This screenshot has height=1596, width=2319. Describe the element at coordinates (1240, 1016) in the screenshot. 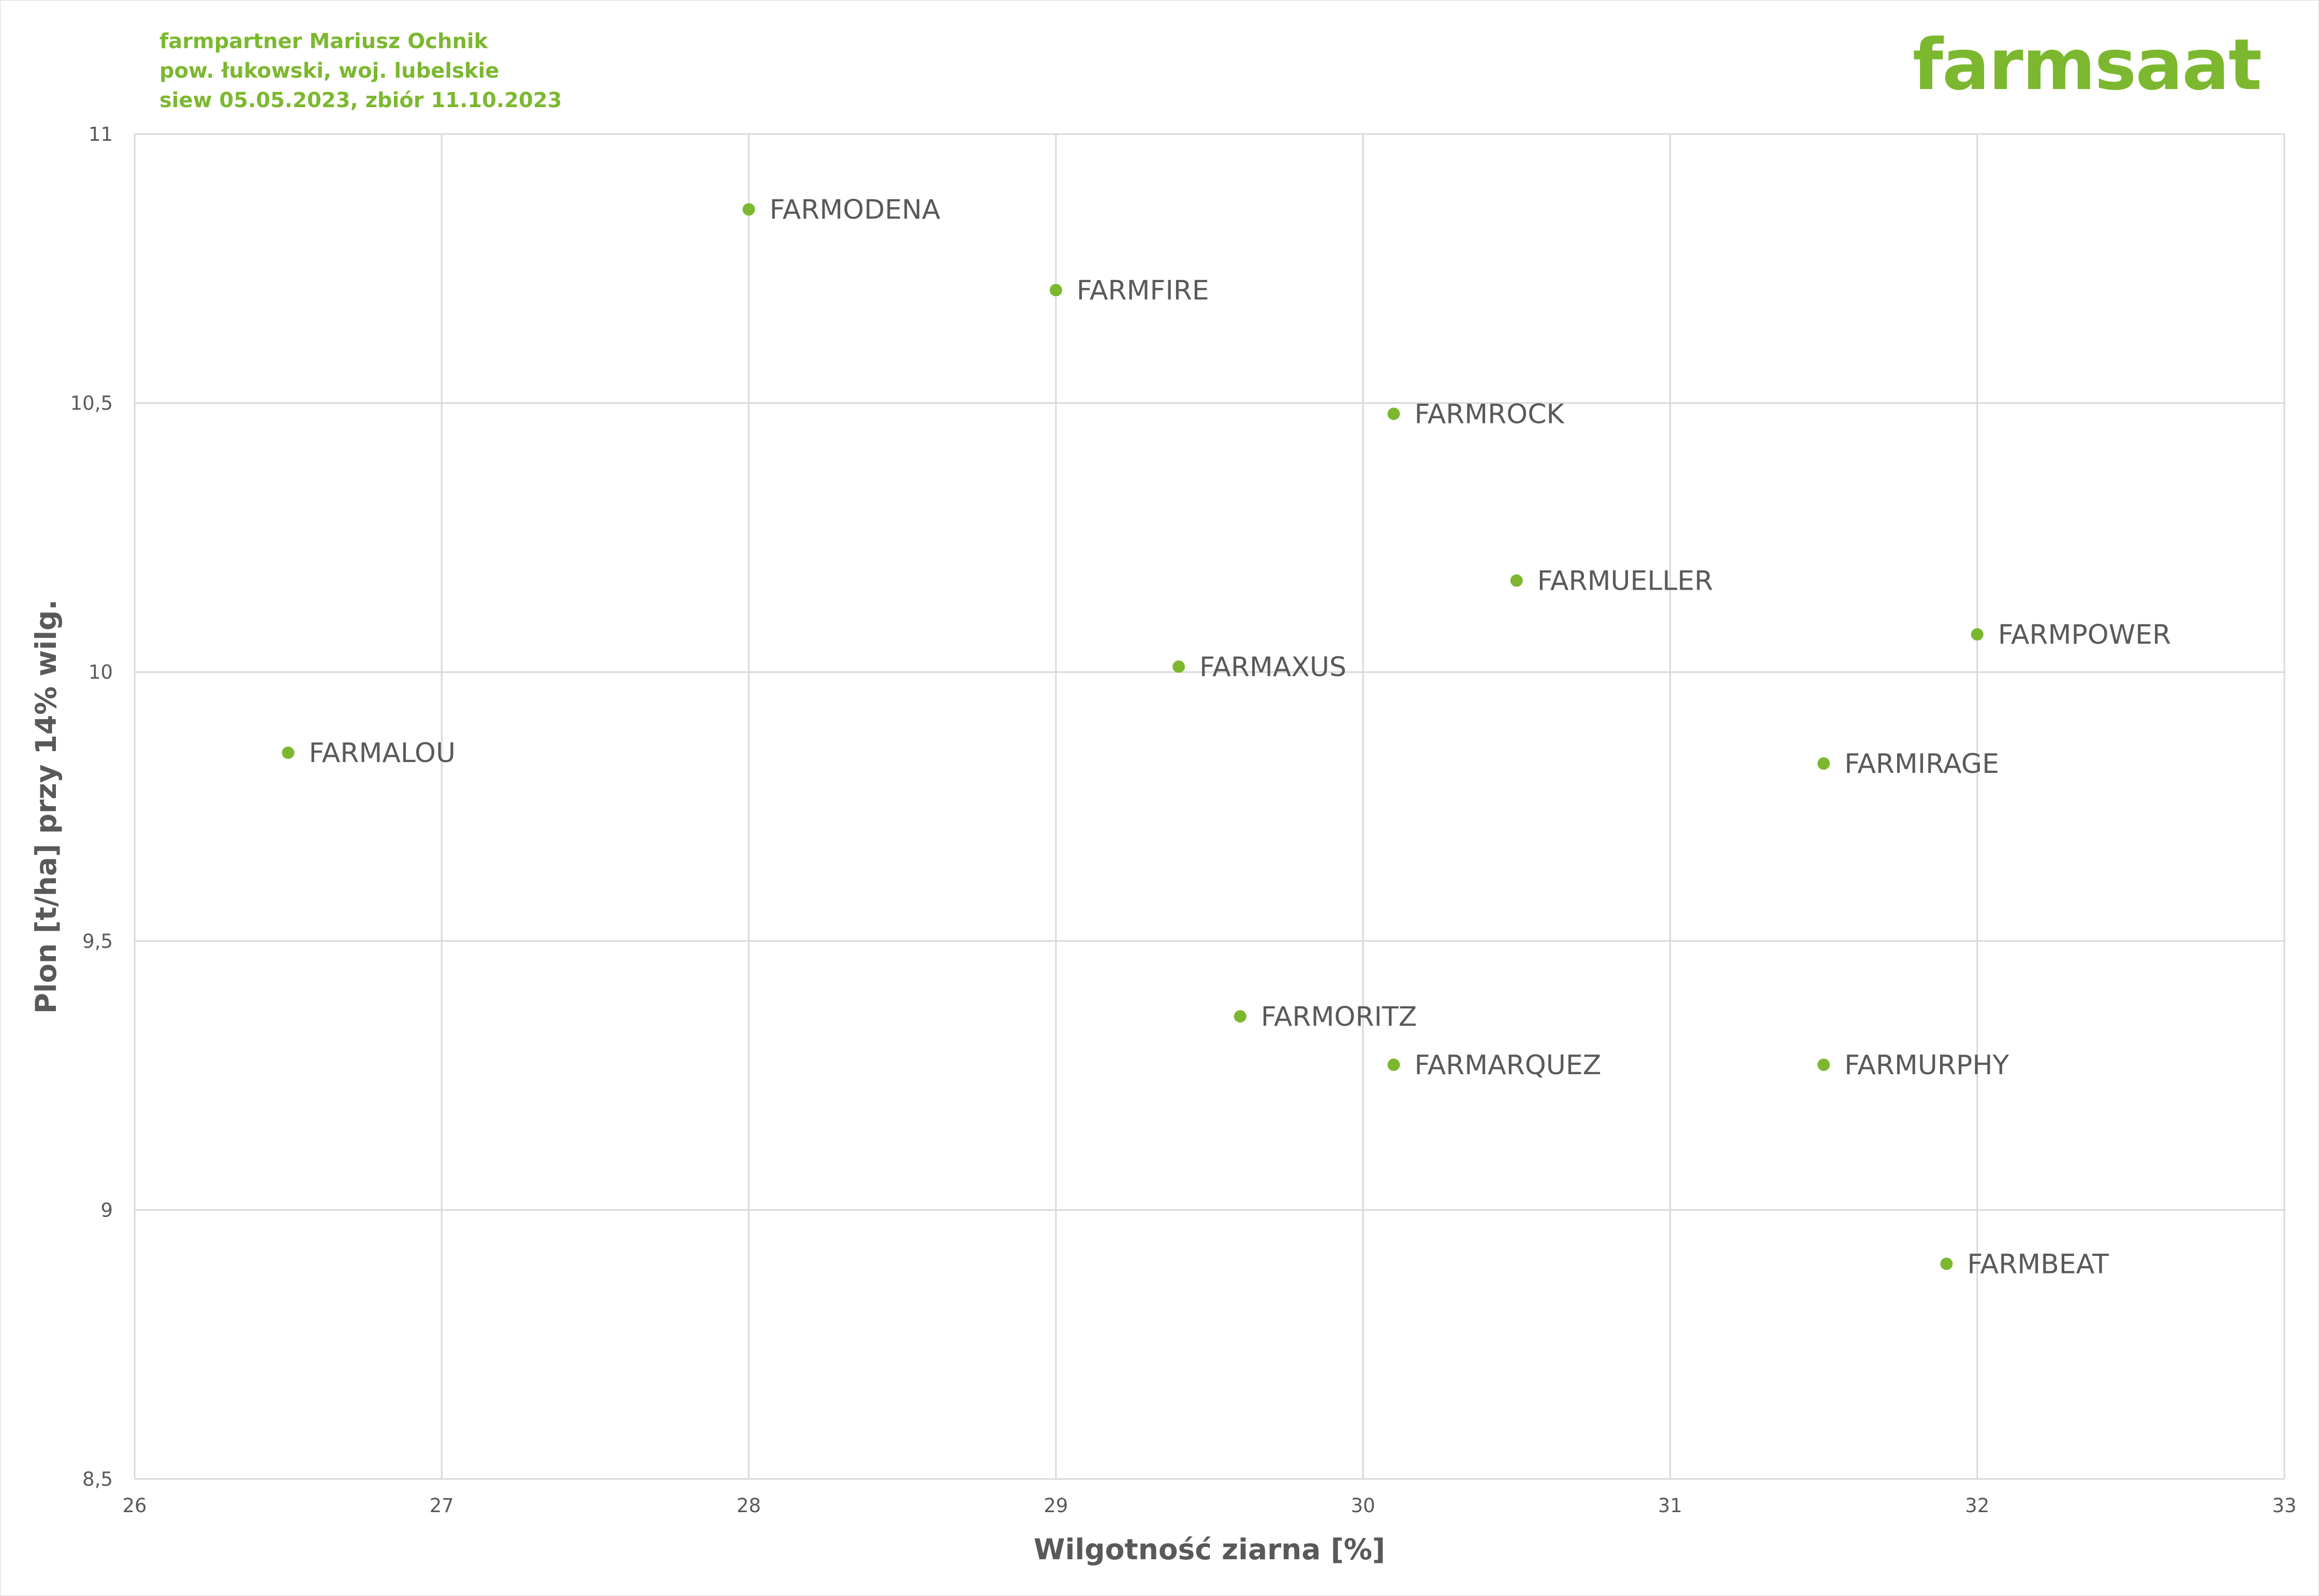

I see `data-point-farmoritz` at that location.